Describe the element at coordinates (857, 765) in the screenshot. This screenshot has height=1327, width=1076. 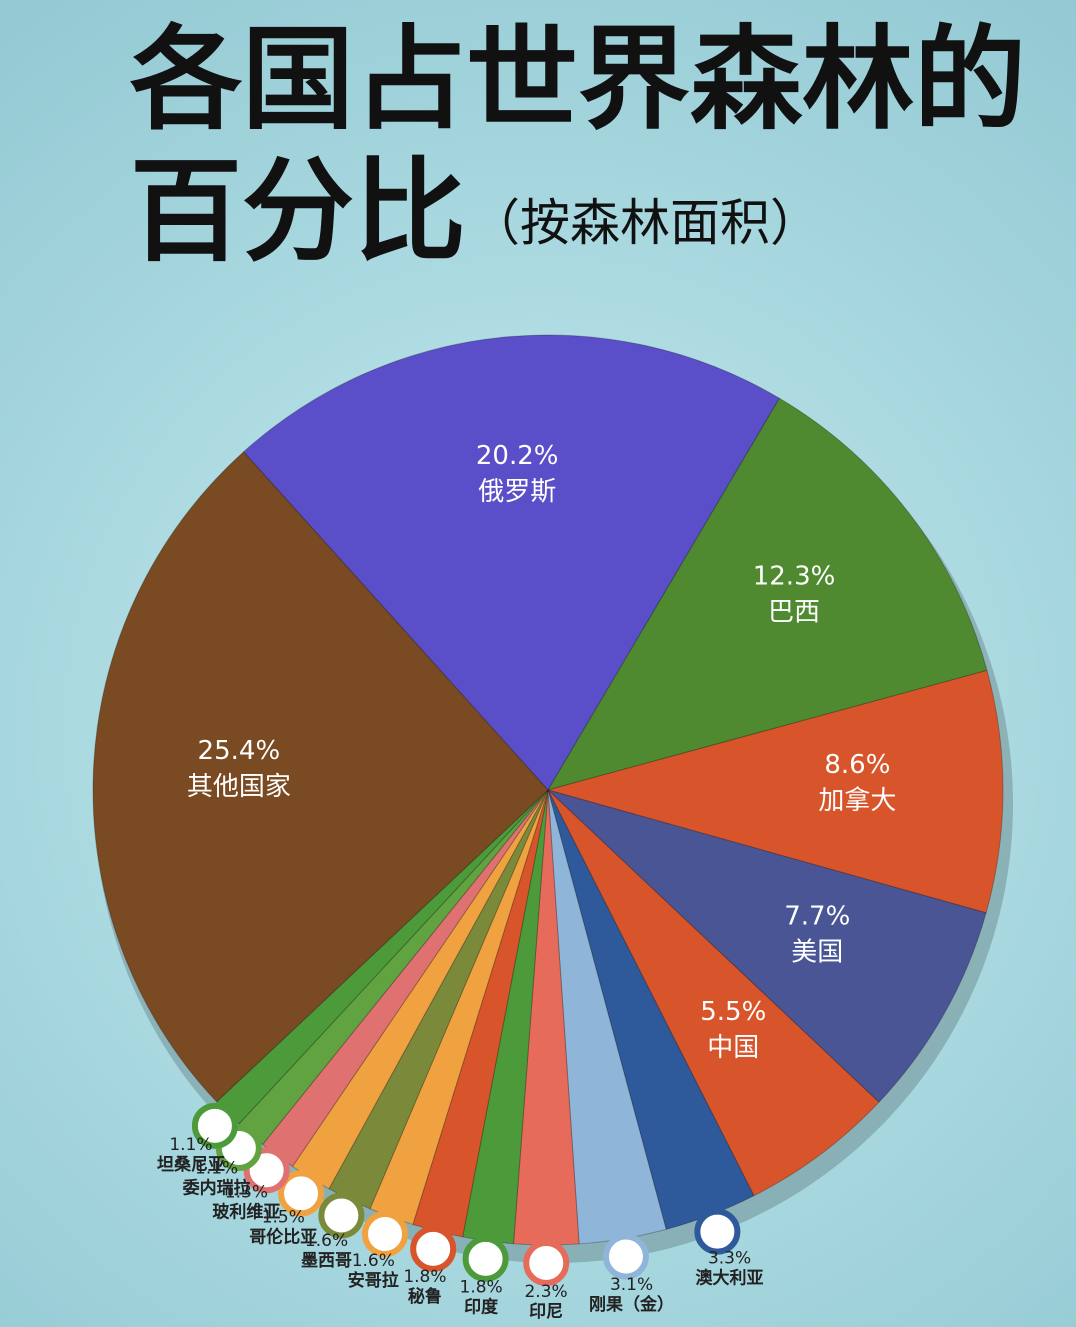
I see `slice-value-label: 8.6%` at that location.